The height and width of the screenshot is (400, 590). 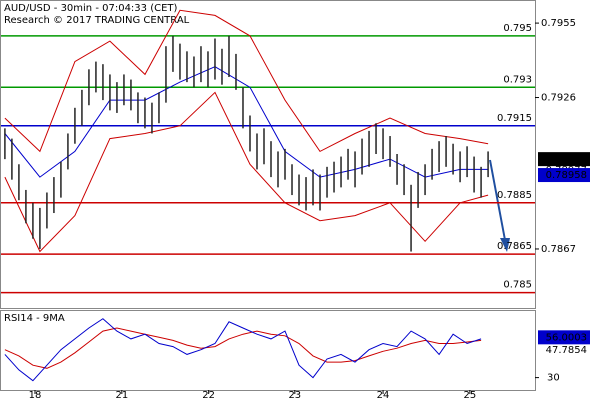 What do you see at coordinates (517, 285) in the screenshot?
I see `level-label: 0.785` at bounding box center [517, 285].